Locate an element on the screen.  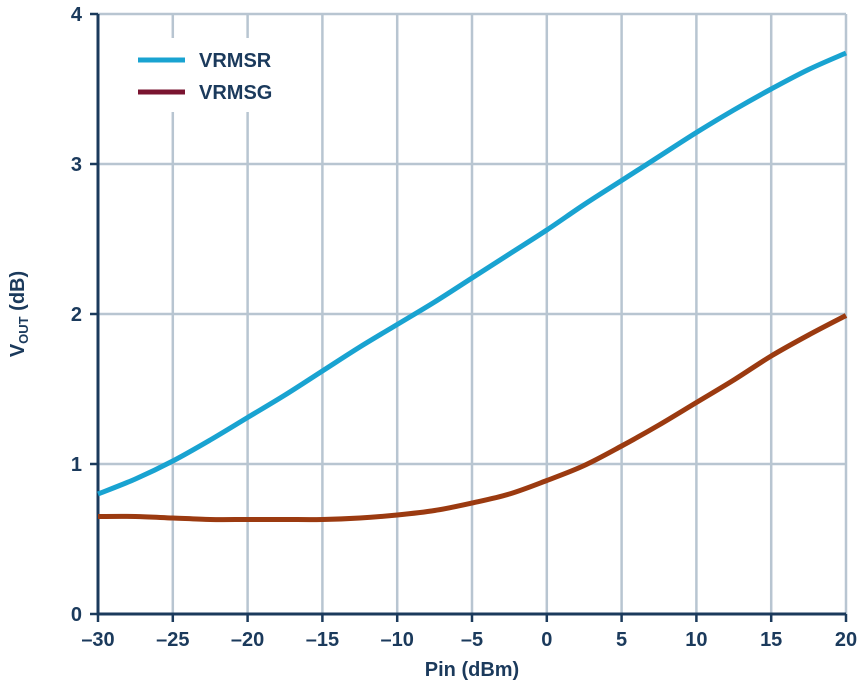
x-tick-label: –20 is located at coordinates (247, 640).